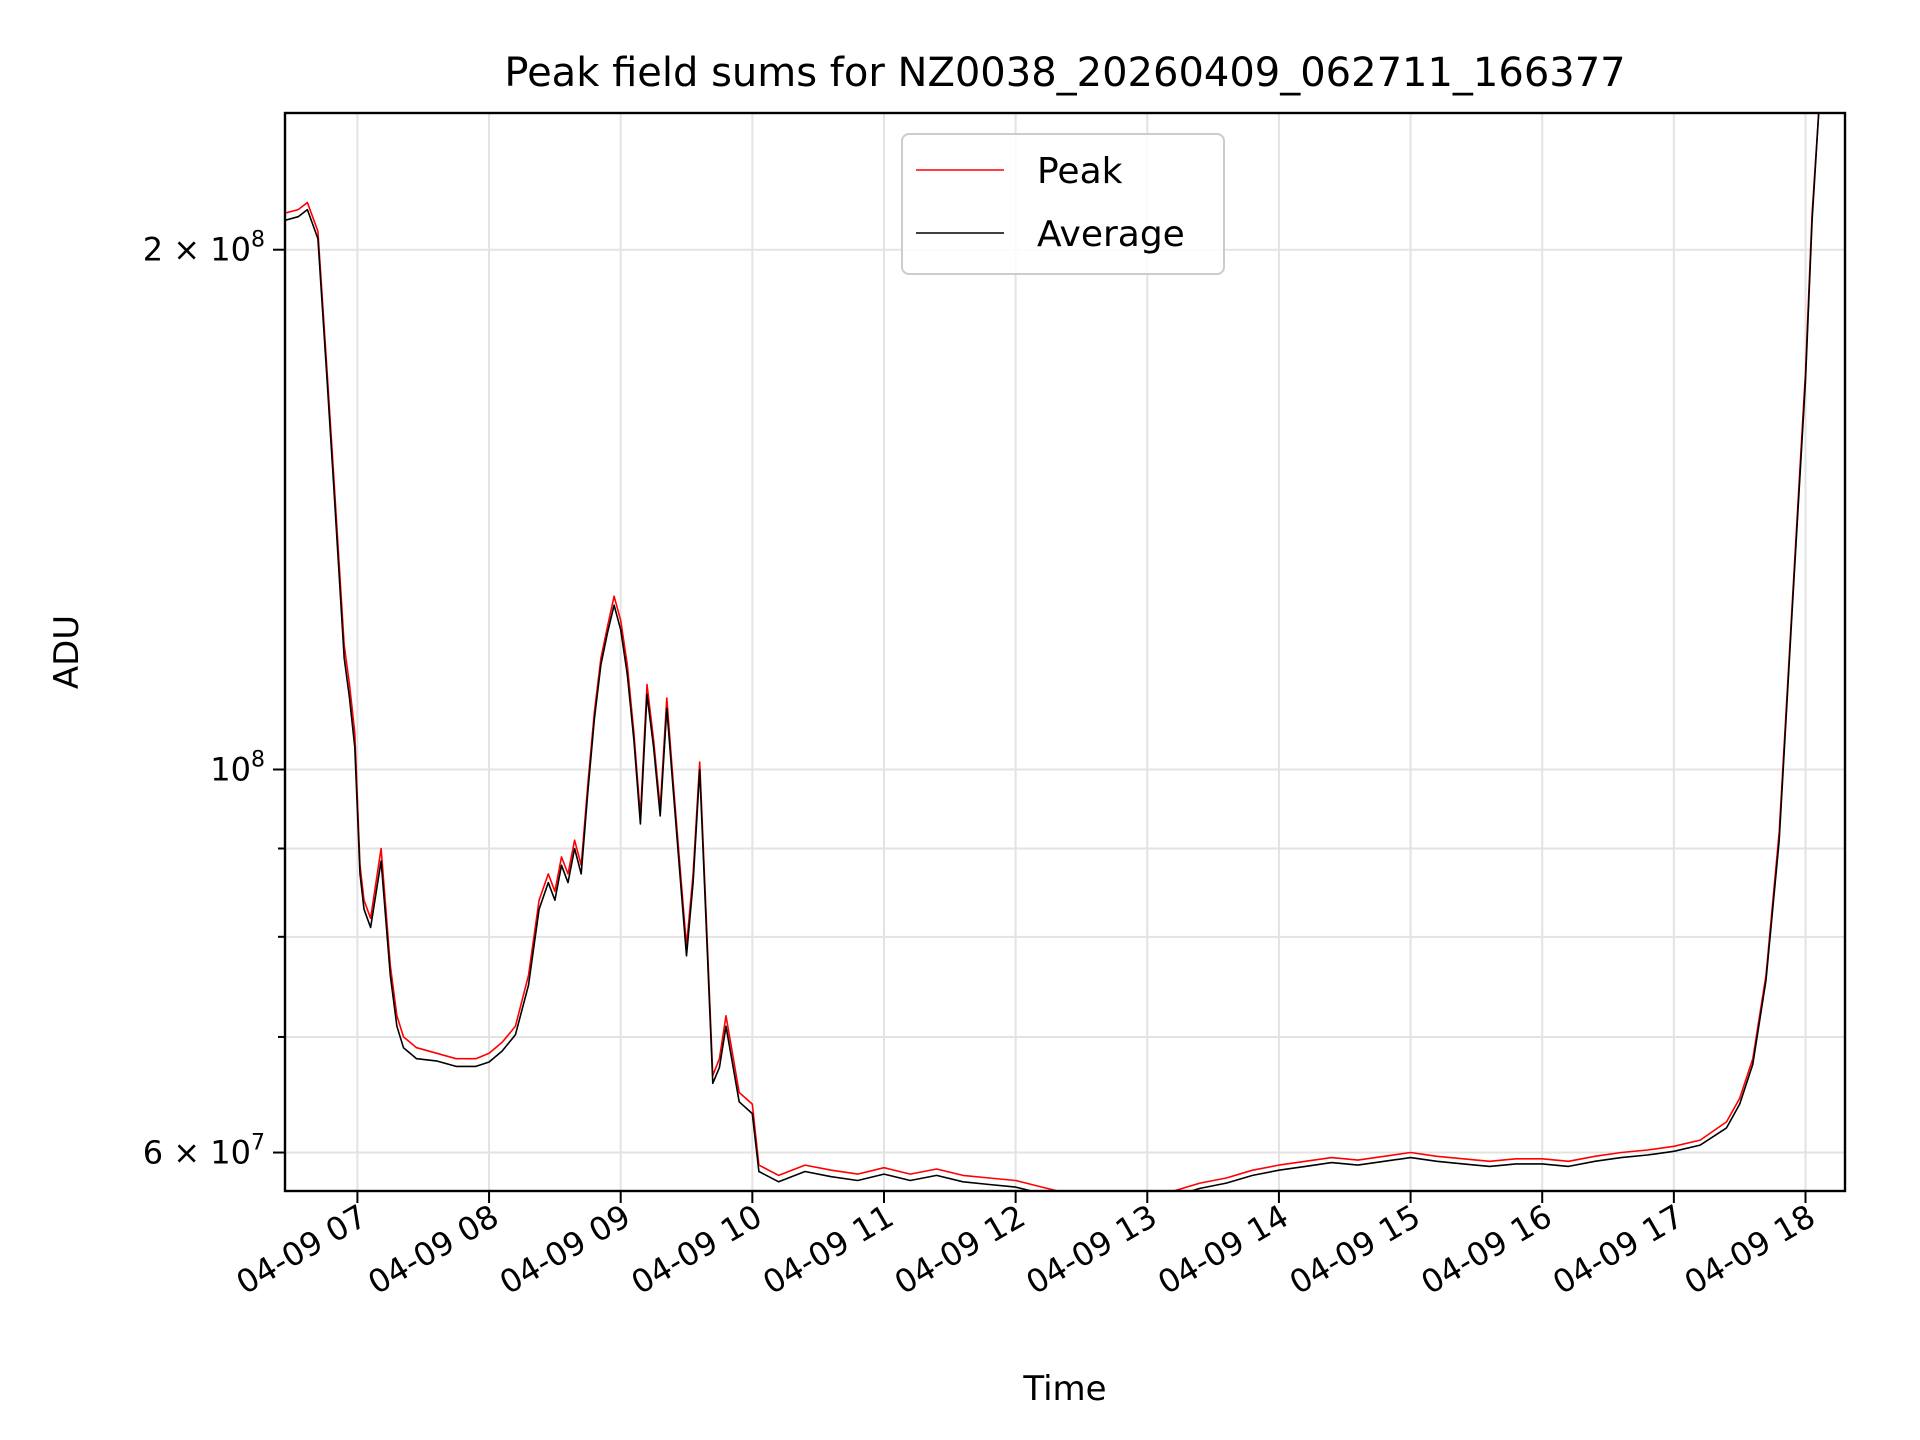 The width and height of the screenshot is (1920, 1440). I want to click on y-tick-label: 2 × 108, so click(204, 248).